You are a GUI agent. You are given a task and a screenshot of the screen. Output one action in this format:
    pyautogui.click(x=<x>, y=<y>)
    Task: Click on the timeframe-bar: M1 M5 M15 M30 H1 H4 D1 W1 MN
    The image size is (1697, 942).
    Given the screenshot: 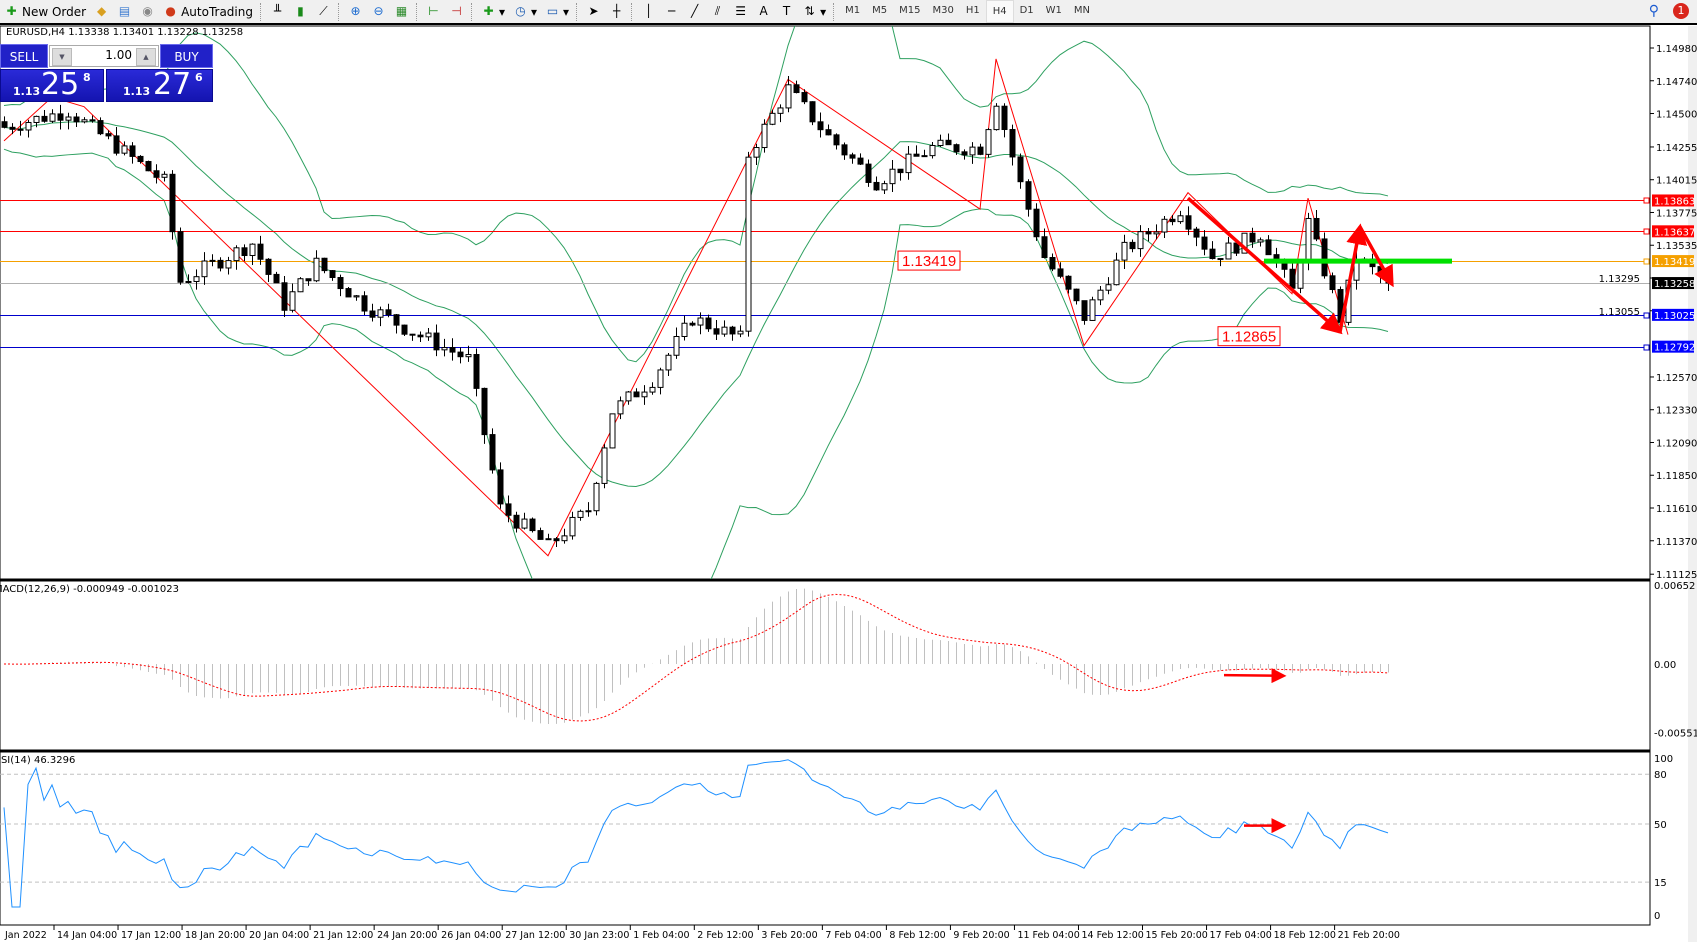 What is the action you would take?
    pyautogui.click(x=967, y=11)
    